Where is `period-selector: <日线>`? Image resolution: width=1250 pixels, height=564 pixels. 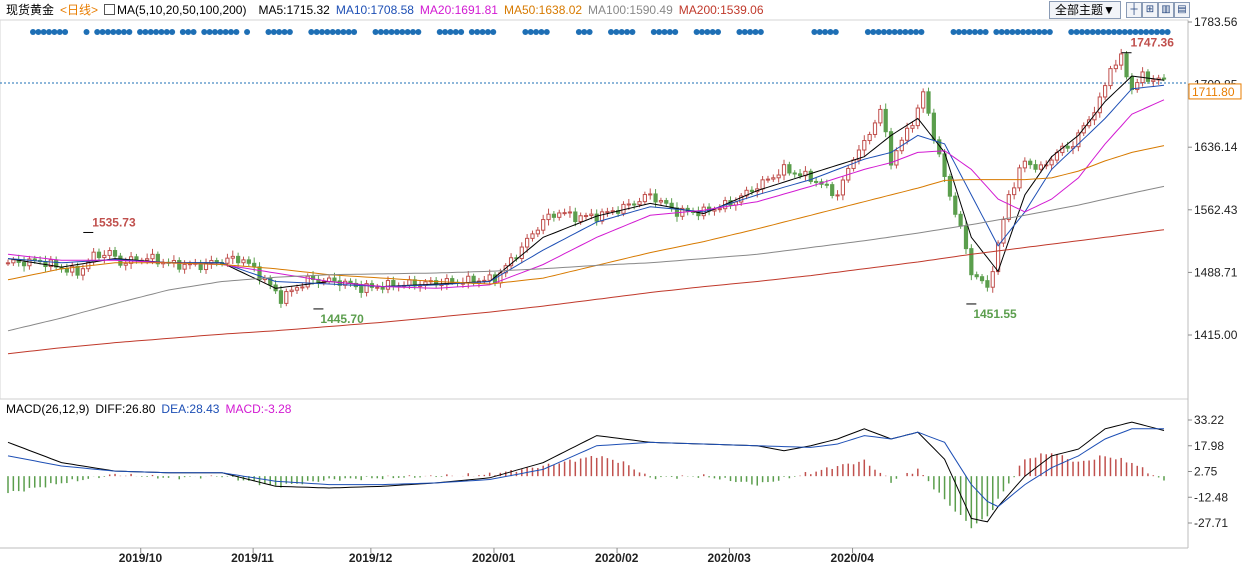 period-selector: <日线> is located at coordinates (79, 10).